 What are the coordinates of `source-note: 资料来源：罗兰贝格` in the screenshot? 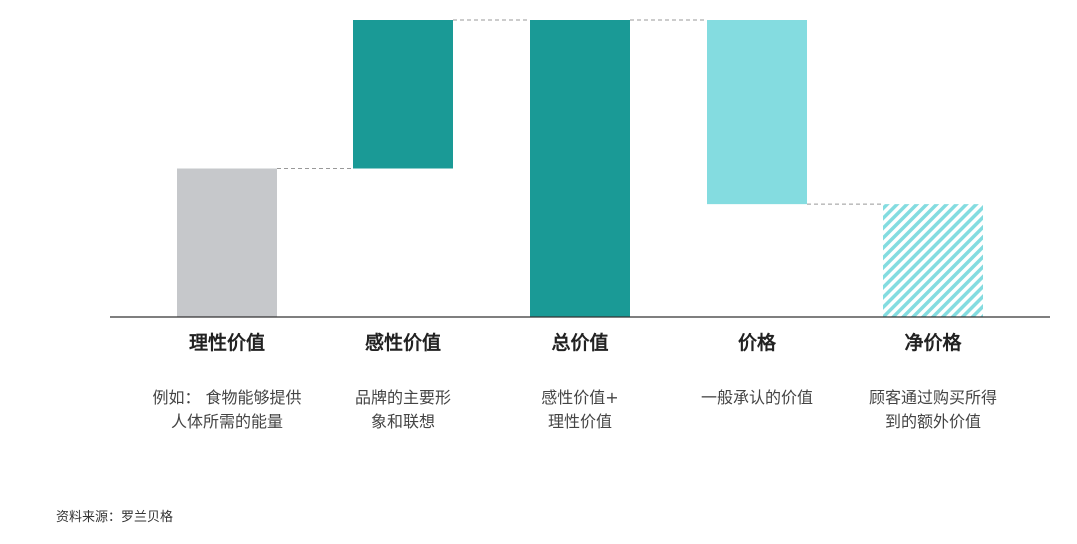 It's located at (115, 517).